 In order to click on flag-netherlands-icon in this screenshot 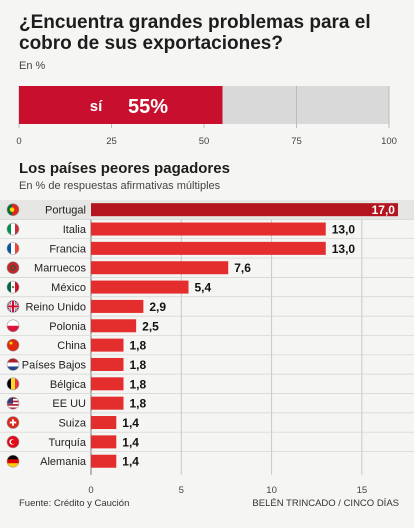, I will do `click(13, 364)`.